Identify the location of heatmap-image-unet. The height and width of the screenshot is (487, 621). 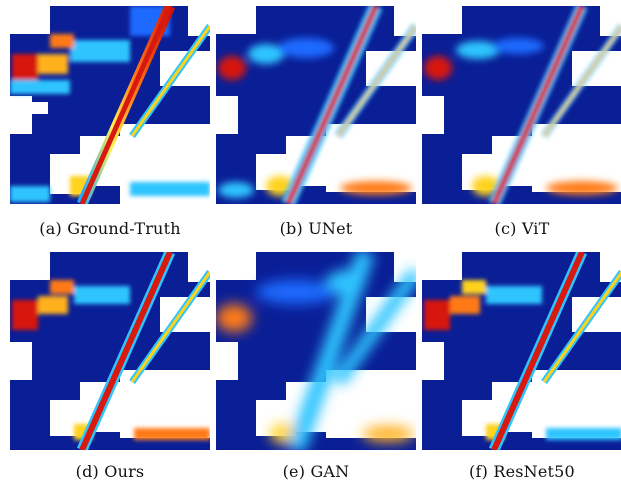
(316, 105).